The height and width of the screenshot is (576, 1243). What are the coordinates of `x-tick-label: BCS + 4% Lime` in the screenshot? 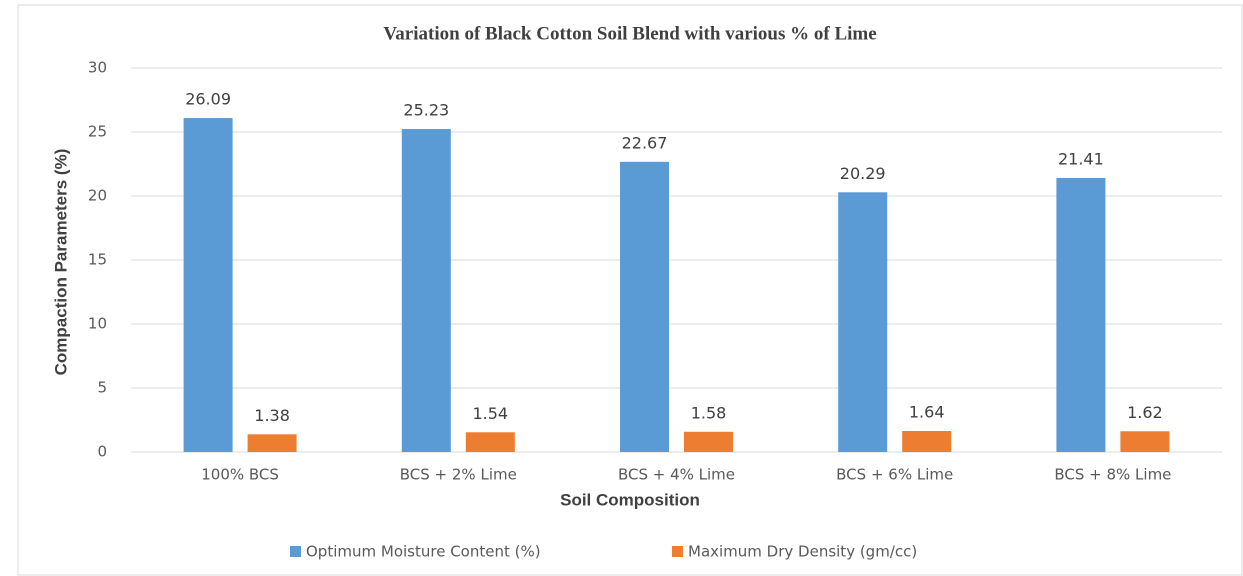 It's located at (676, 475).